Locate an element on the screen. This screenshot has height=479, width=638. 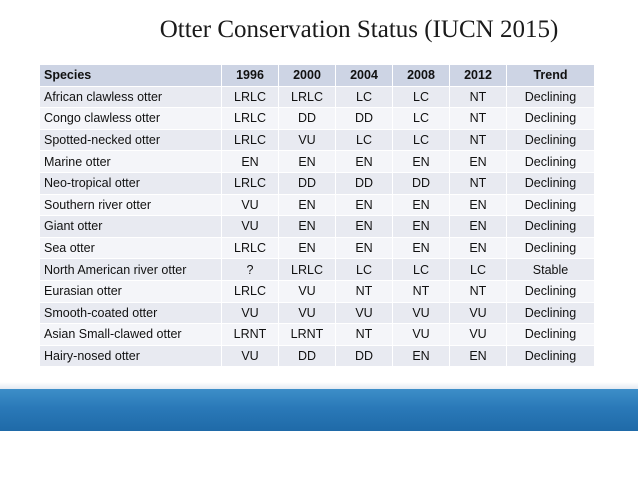
cell-species: Marine otter is located at coordinates (131, 162).